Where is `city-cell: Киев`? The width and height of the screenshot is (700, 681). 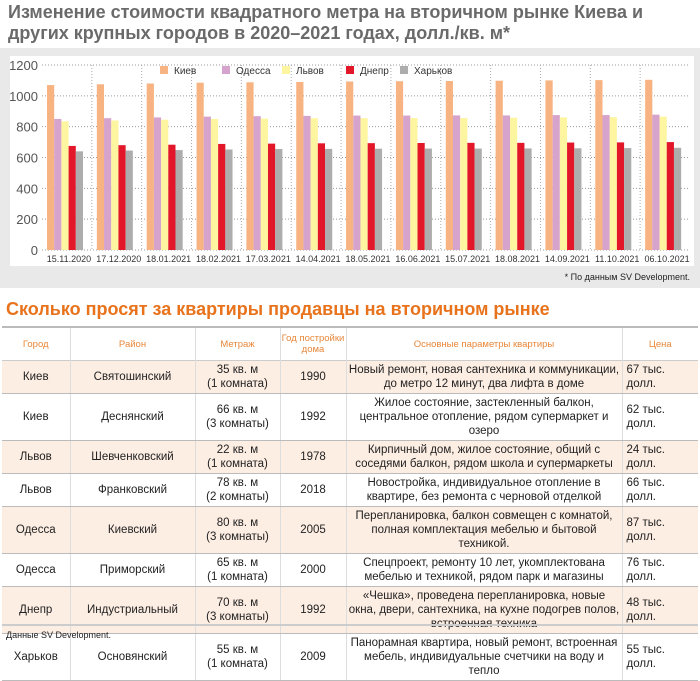 city-cell: Киев is located at coordinates (36, 377).